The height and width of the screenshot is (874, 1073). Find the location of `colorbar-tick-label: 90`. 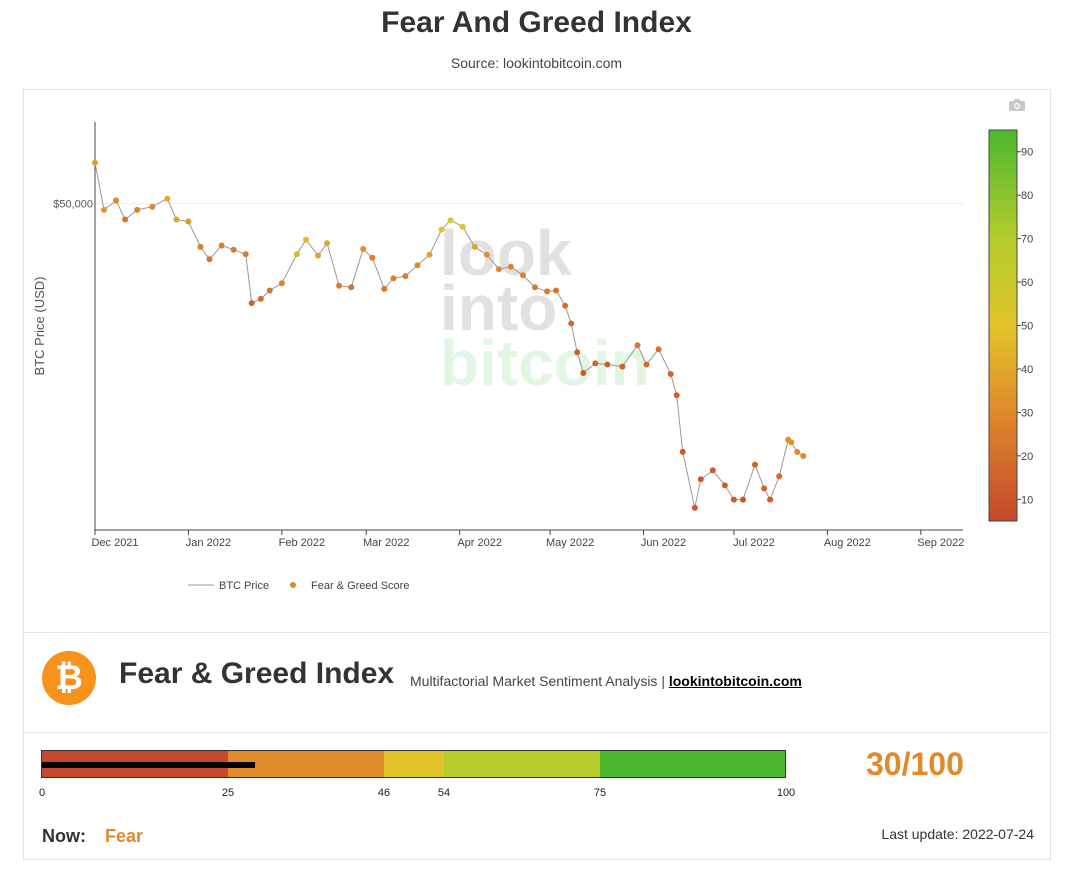

colorbar-tick-label: 90 is located at coordinates (1027, 153).